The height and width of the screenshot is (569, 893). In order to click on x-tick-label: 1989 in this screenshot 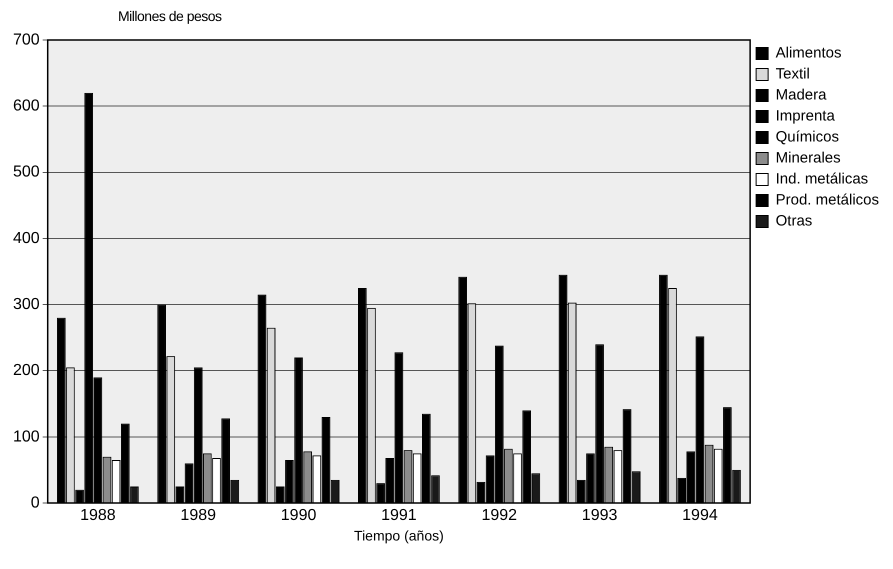, I will do `click(198, 515)`.